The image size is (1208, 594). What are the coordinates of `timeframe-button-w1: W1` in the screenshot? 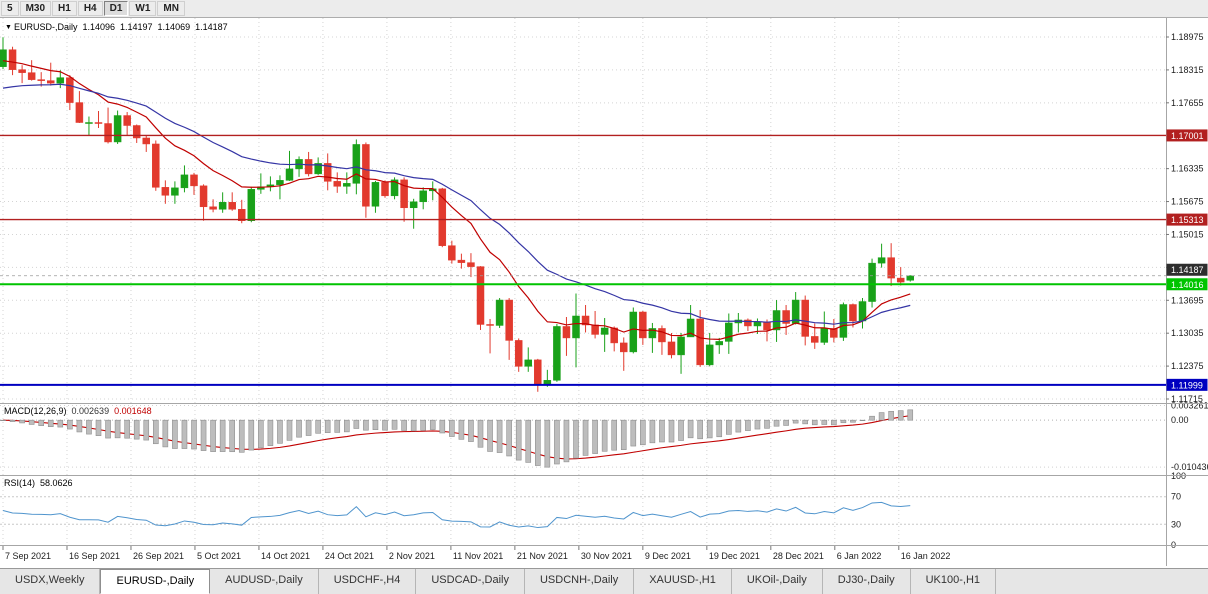 It's located at (143, 8).